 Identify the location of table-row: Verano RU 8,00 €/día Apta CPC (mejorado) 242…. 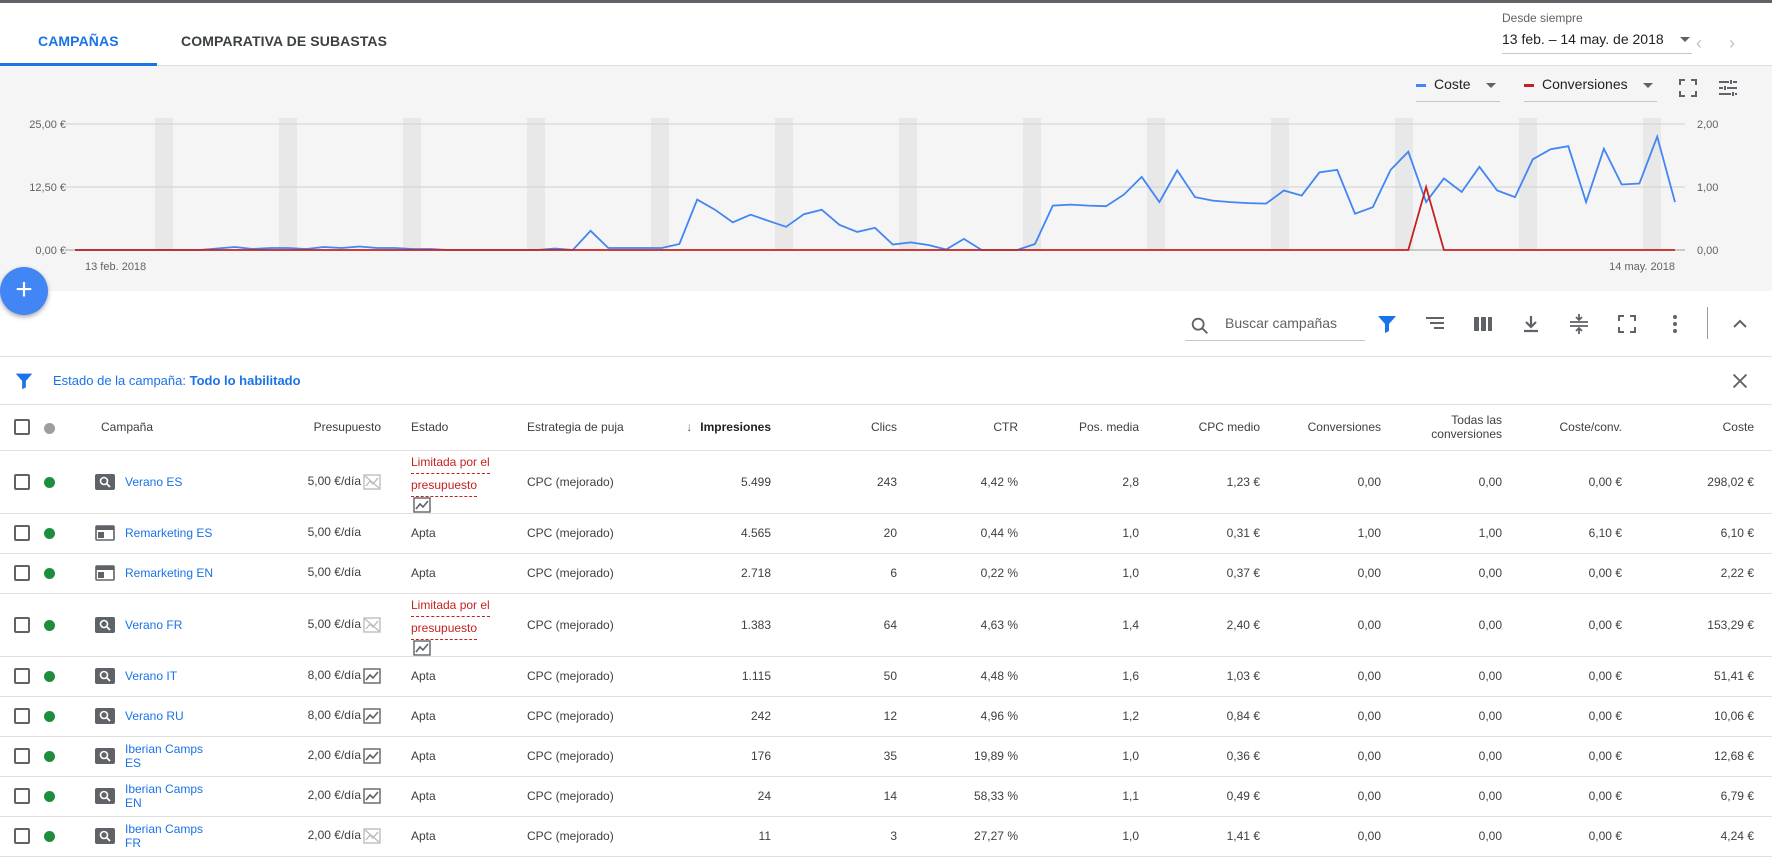
(886, 716).